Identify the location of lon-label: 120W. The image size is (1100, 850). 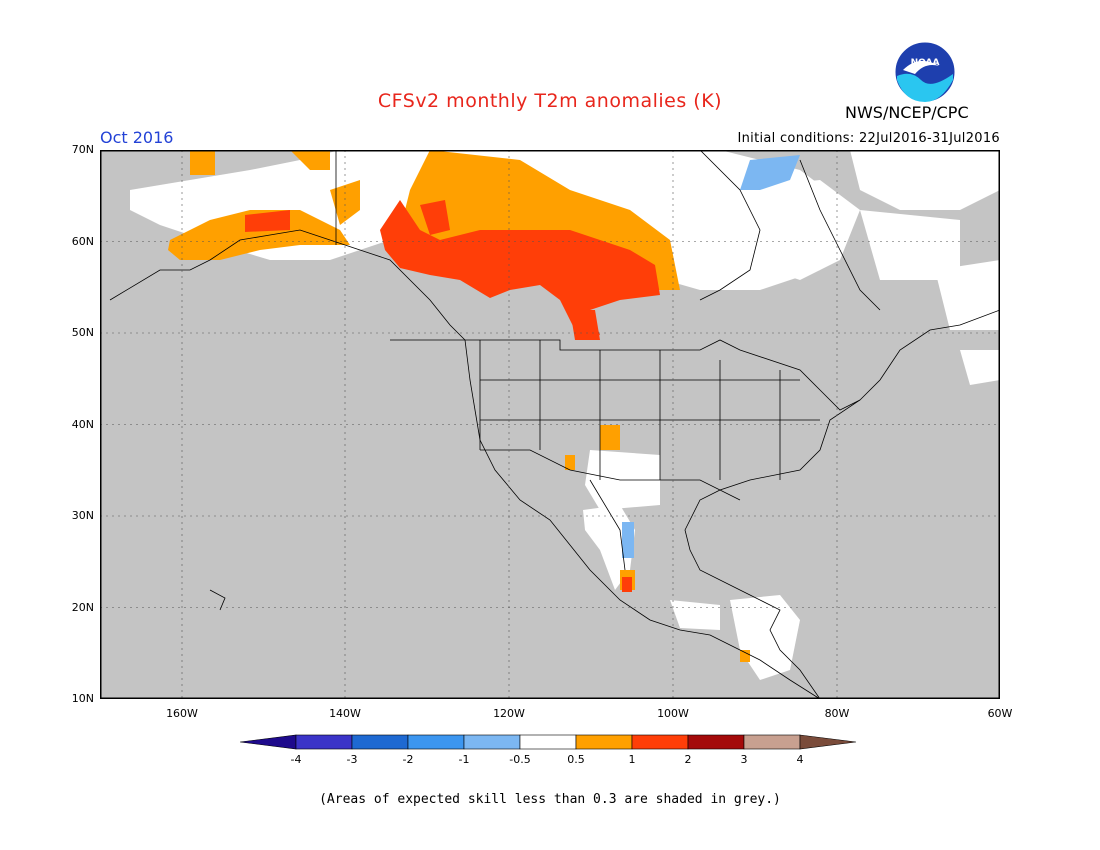
(509, 713).